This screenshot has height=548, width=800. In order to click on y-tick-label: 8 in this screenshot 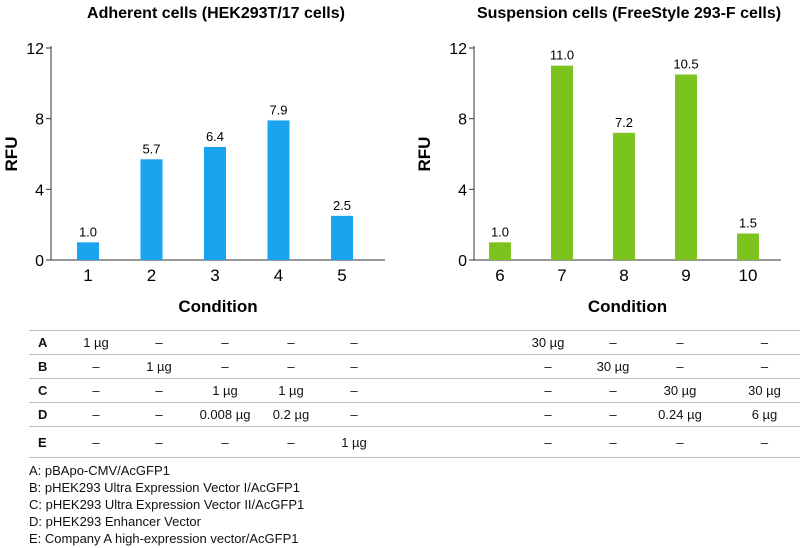, I will do `click(462, 120)`.